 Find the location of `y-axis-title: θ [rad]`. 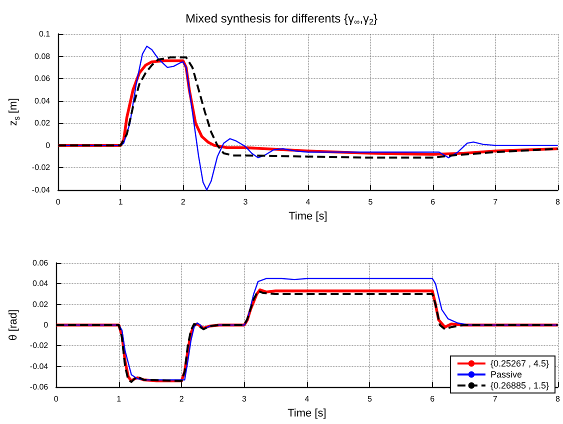

y-axis-title: θ [rad] is located at coordinates (14, 325).